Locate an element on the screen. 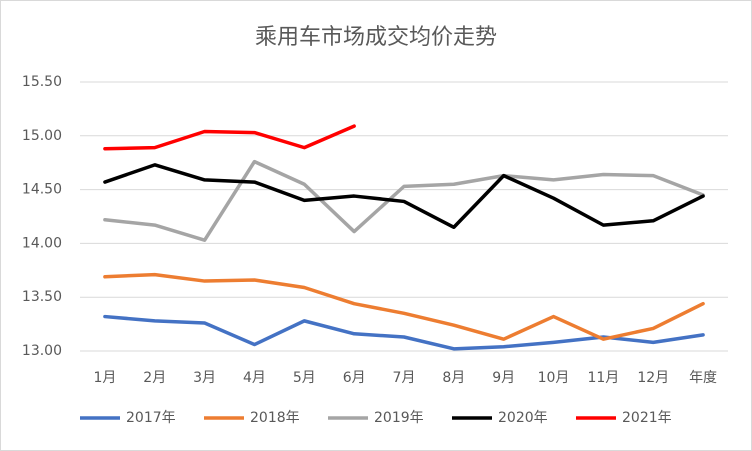  legend-label: 2021年 is located at coordinates (647, 418).